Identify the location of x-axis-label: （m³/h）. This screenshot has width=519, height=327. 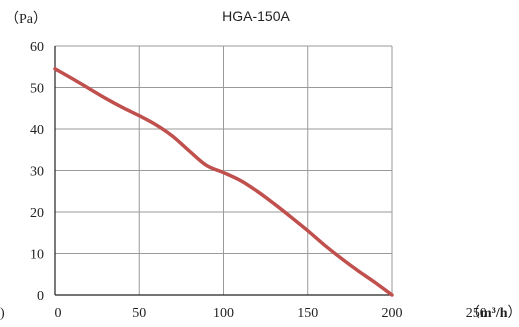
(492, 313).